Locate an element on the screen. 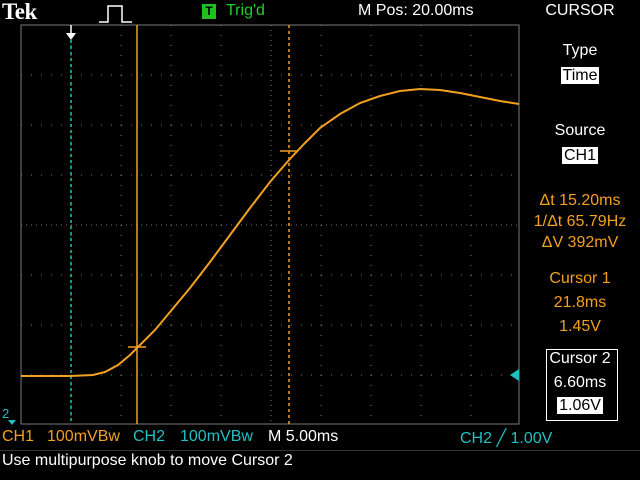  menu-title: CURSOR is located at coordinates (580, 10).